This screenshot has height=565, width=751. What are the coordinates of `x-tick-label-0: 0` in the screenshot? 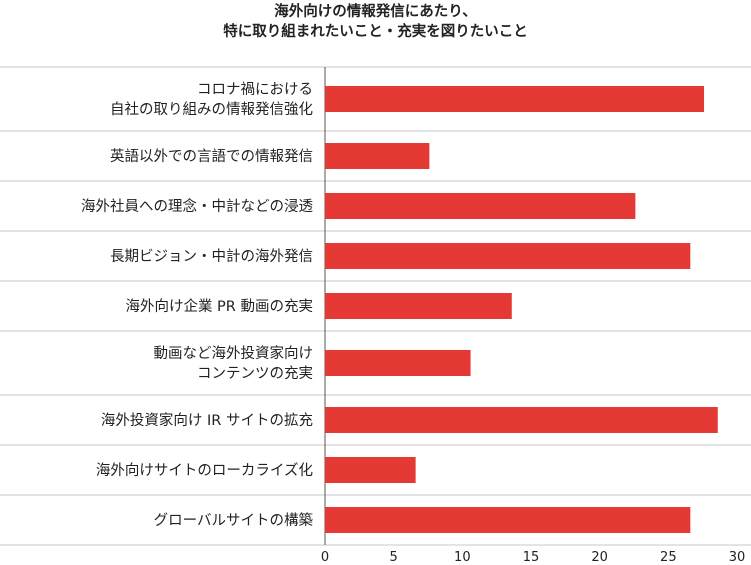 It's located at (325, 557).